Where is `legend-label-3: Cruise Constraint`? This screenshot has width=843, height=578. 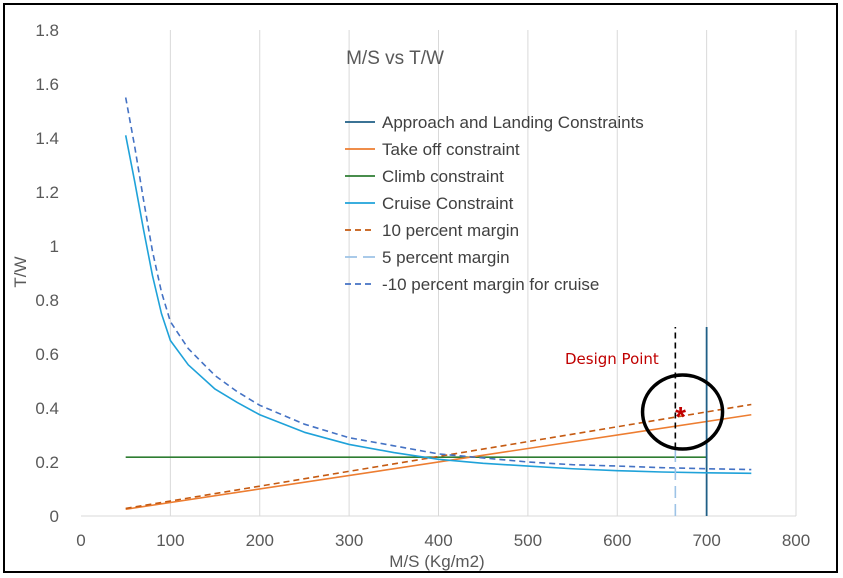
legend-label-3: Cruise Constraint is located at coordinates (448, 203).